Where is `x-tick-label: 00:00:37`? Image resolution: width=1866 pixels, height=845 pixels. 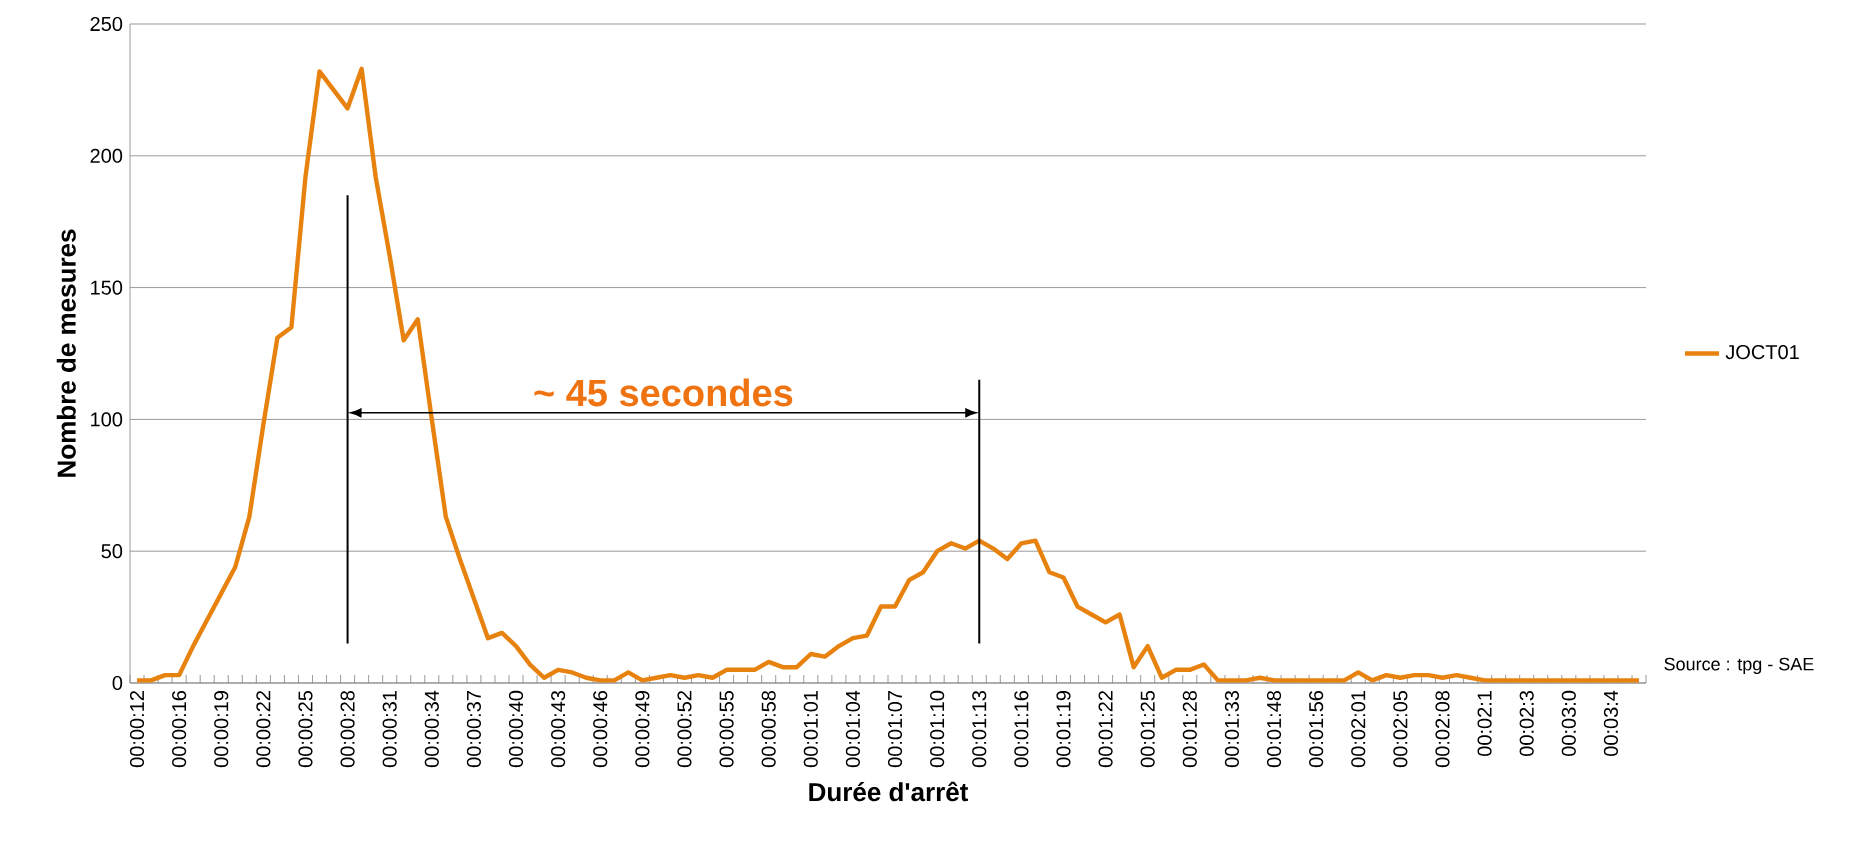 x-tick-label: 00:00:37 is located at coordinates (473, 729).